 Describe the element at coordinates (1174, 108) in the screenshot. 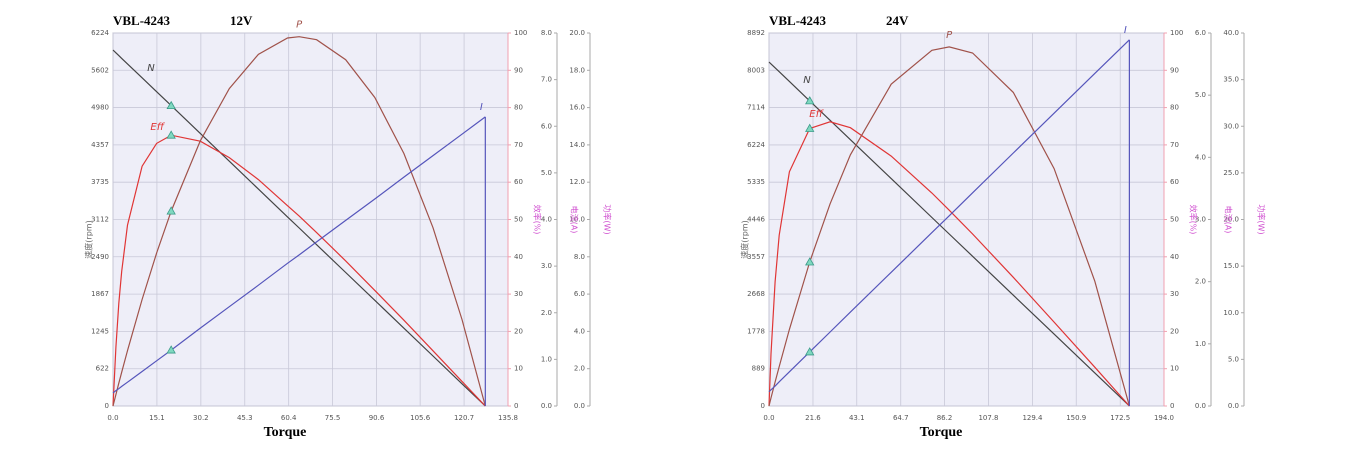

I see `y2-tick-label: 80` at that location.